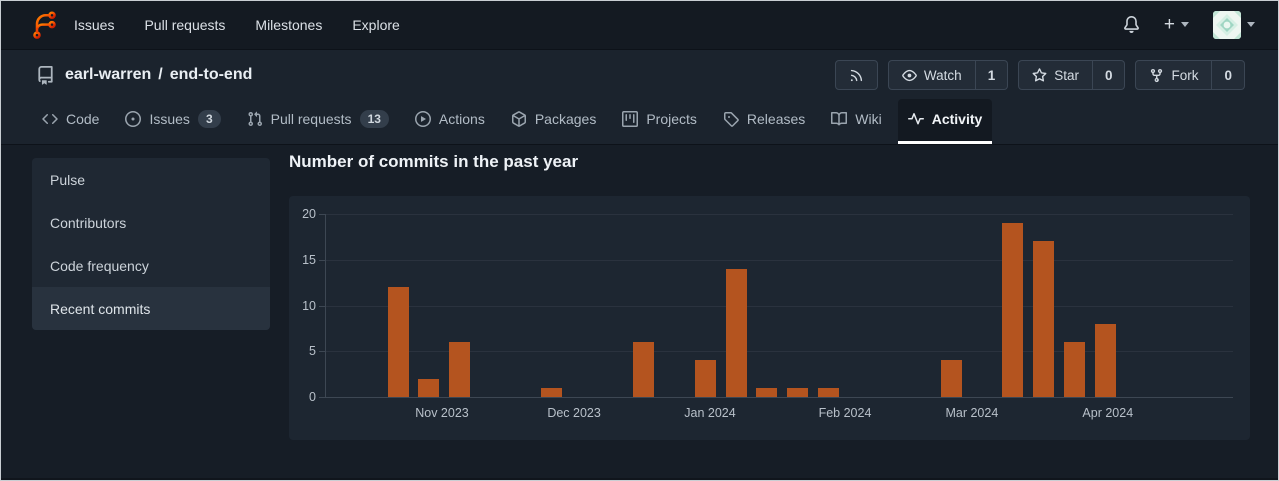 Image resolution: width=1279 pixels, height=481 pixels. I want to click on page-title: Number of commits in the past year, so click(434, 161).